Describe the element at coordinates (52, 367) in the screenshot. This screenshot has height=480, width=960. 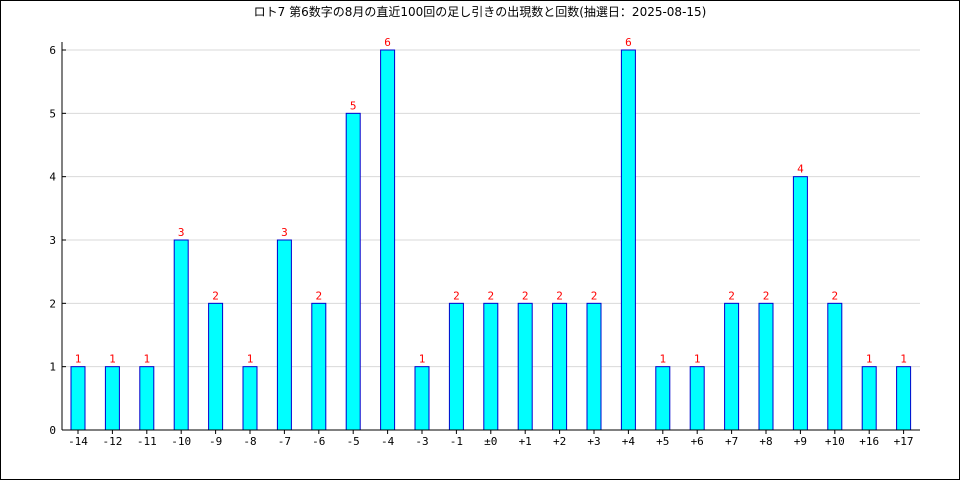
I see `y-tick-label: 1` at that location.